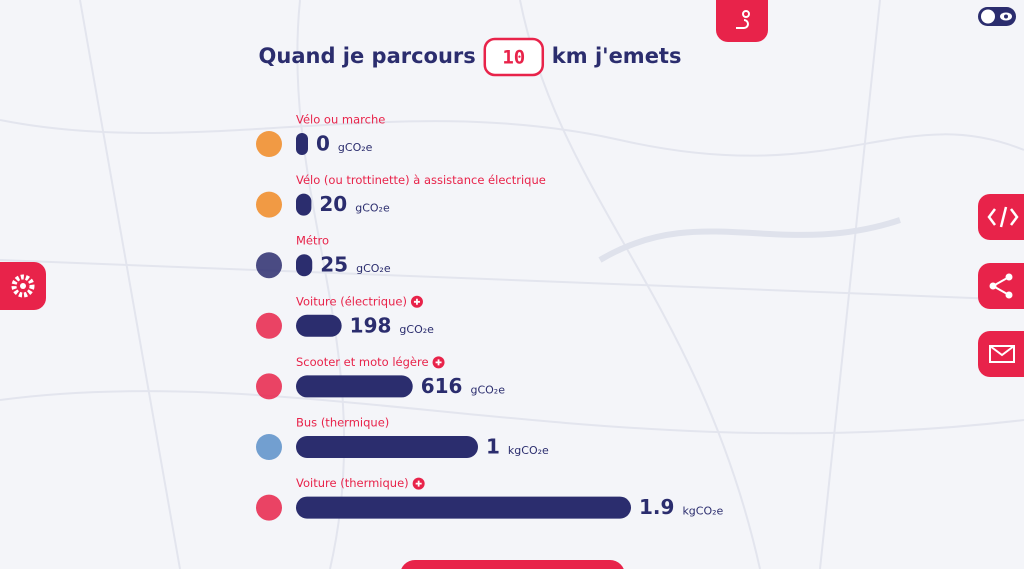 This screenshot has width=1024, height=569. I want to click on visibility-toggle, so click(997, 16).